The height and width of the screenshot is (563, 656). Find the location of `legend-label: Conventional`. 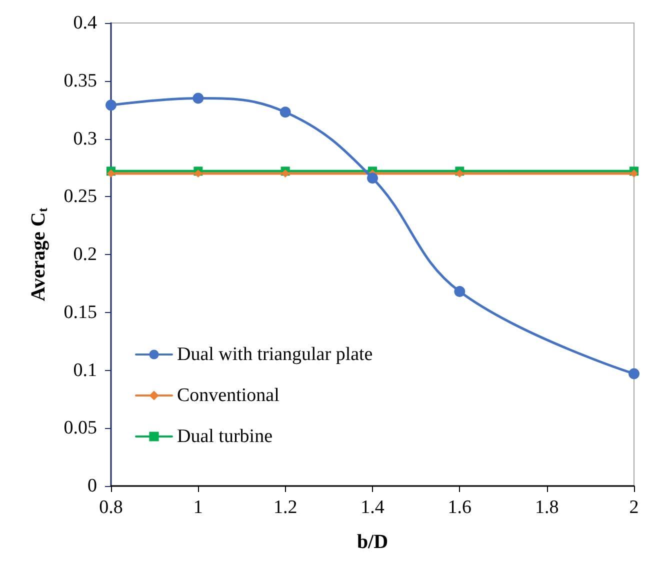

legend-label: Conventional is located at coordinates (228, 395).